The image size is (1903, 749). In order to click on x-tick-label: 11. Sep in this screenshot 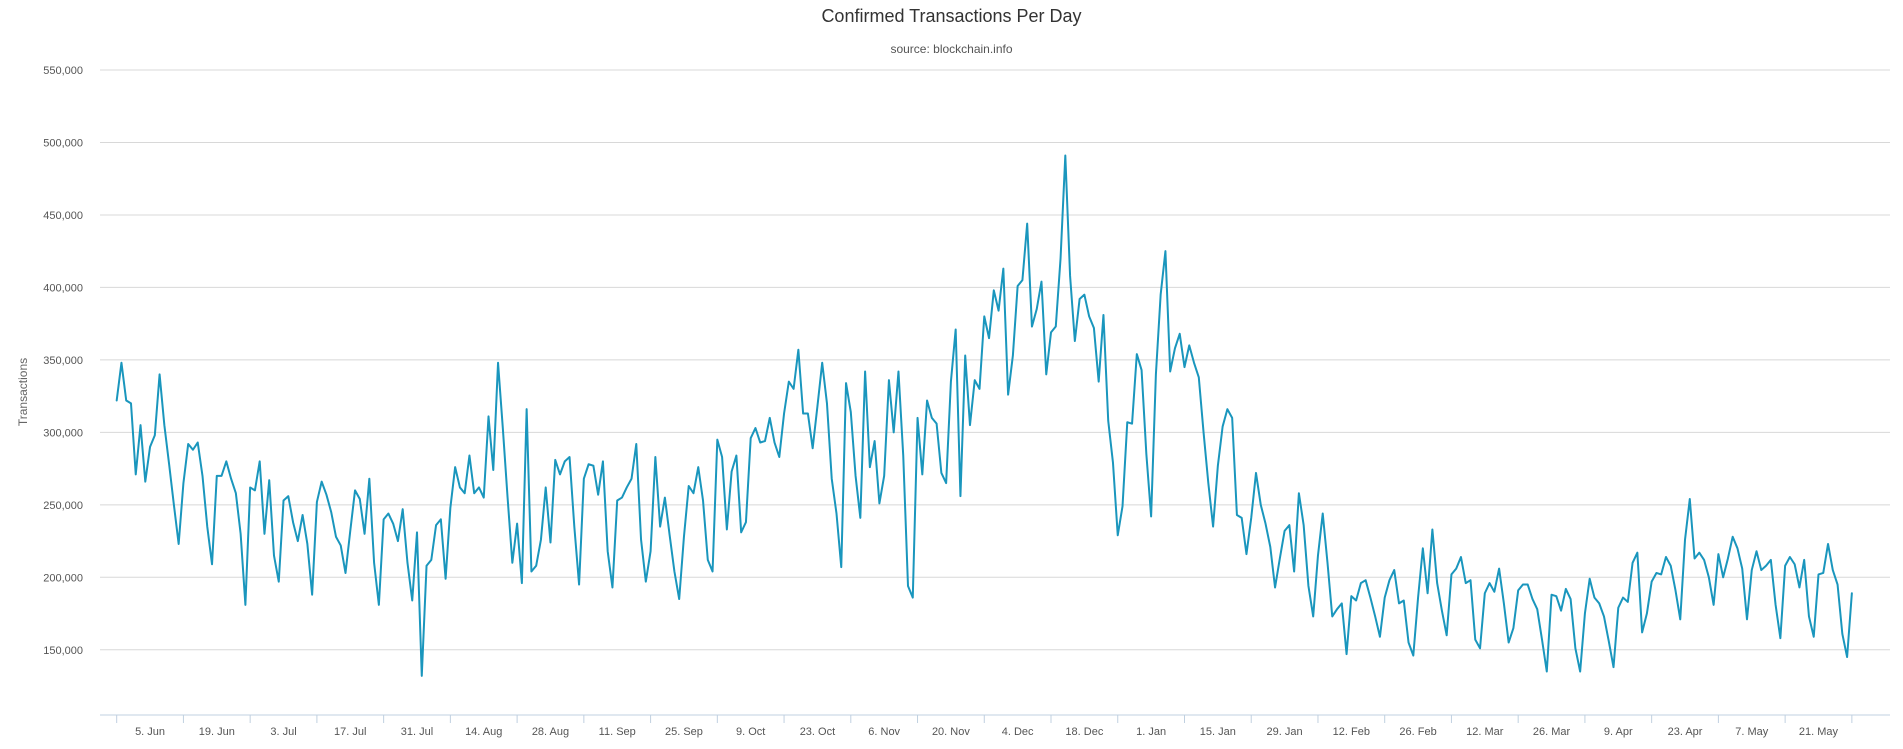, I will do `click(617, 732)`.